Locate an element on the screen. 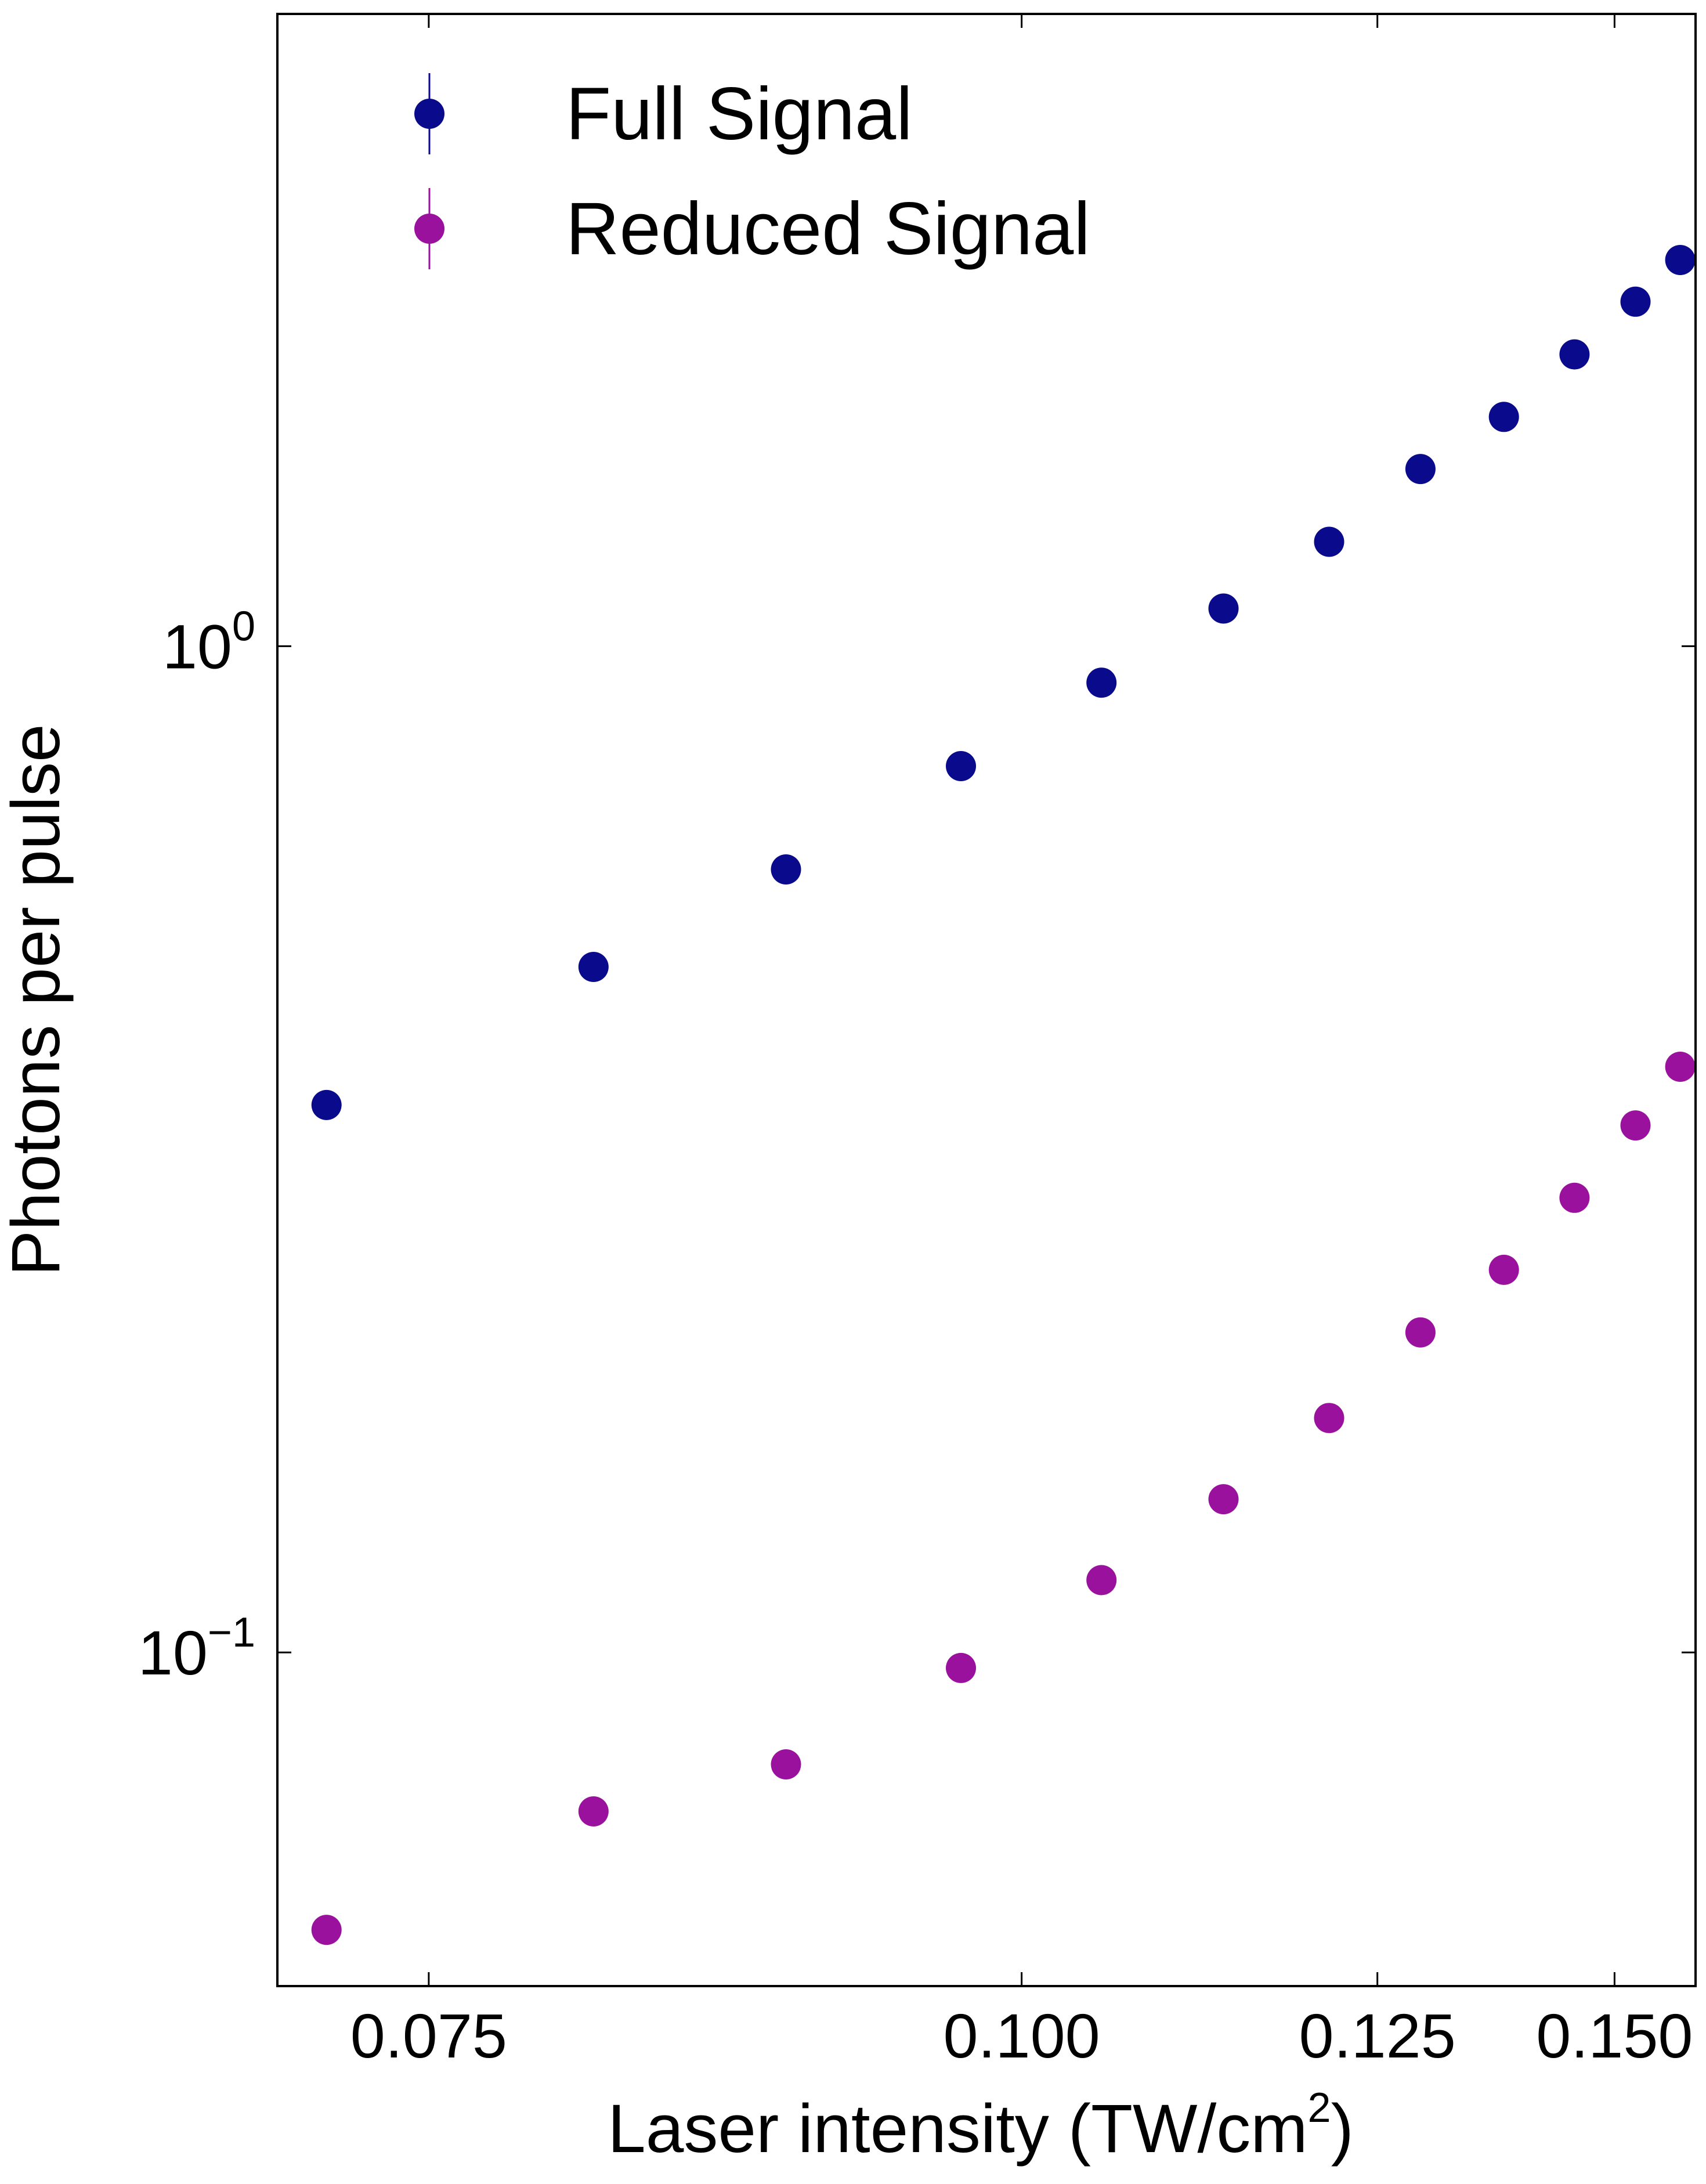 The width and height of the screenshot is (1706, 2184). legend-label: Reduced Signal is located at coordinates (828, 229).